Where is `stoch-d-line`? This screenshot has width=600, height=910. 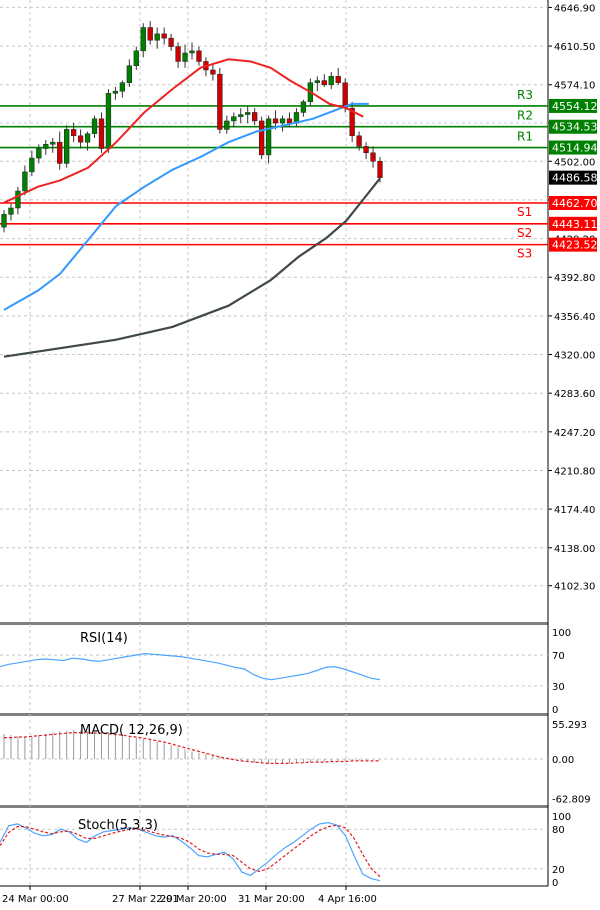 stoch-d-line is located at coordinates (190, 851).